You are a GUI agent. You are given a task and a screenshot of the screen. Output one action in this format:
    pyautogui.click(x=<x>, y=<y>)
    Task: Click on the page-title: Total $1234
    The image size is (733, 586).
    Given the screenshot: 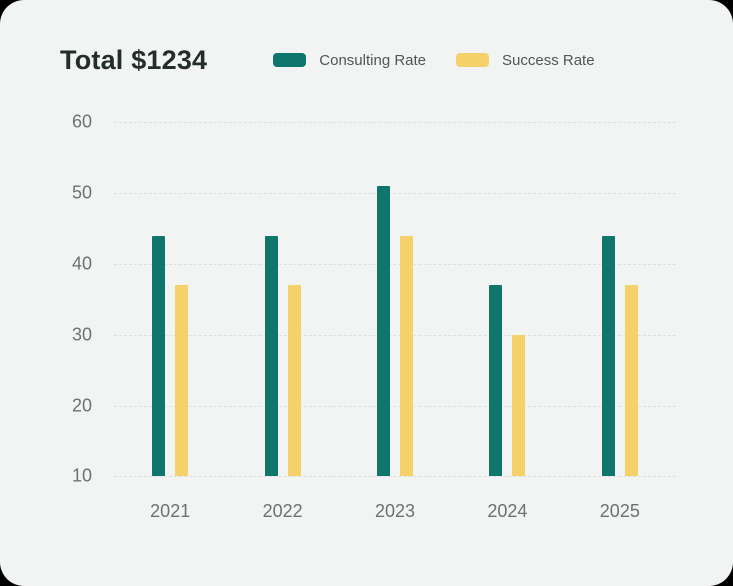 What is the action you would take?
    pyautogui.click(x=134, y=60)
    